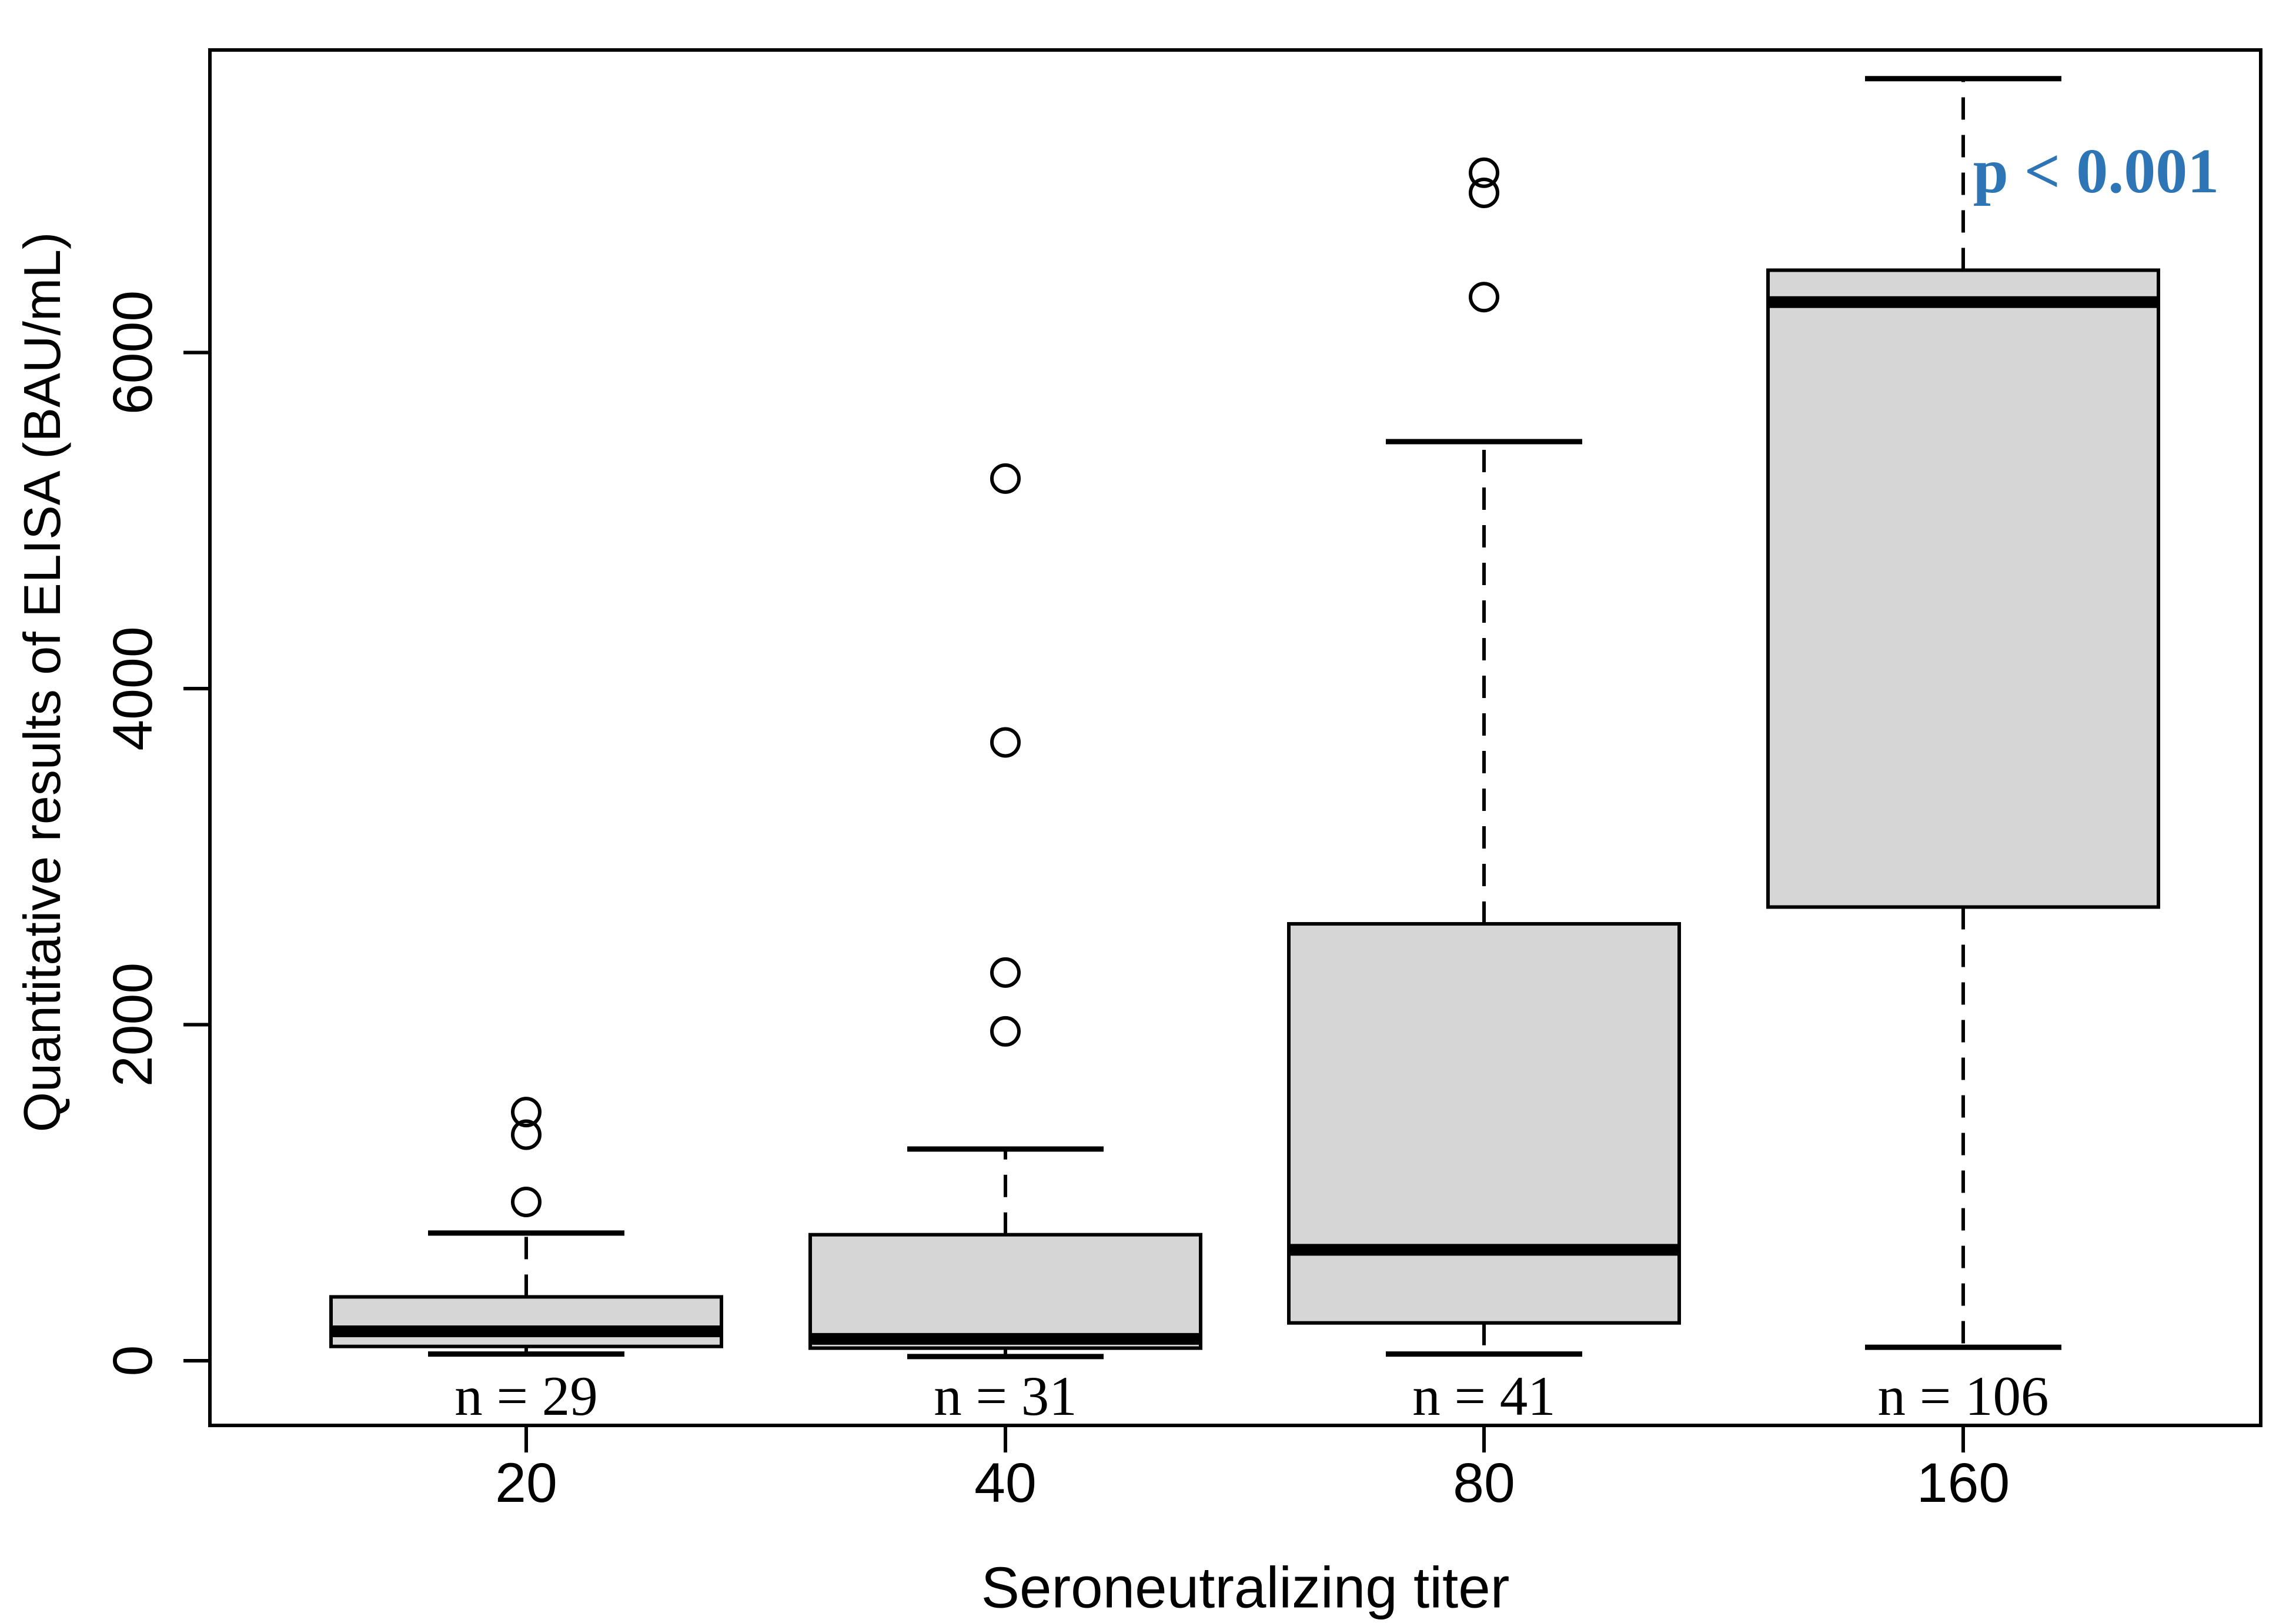  I want to click on y-axis-tick-label: 0, so click(133, 1361).